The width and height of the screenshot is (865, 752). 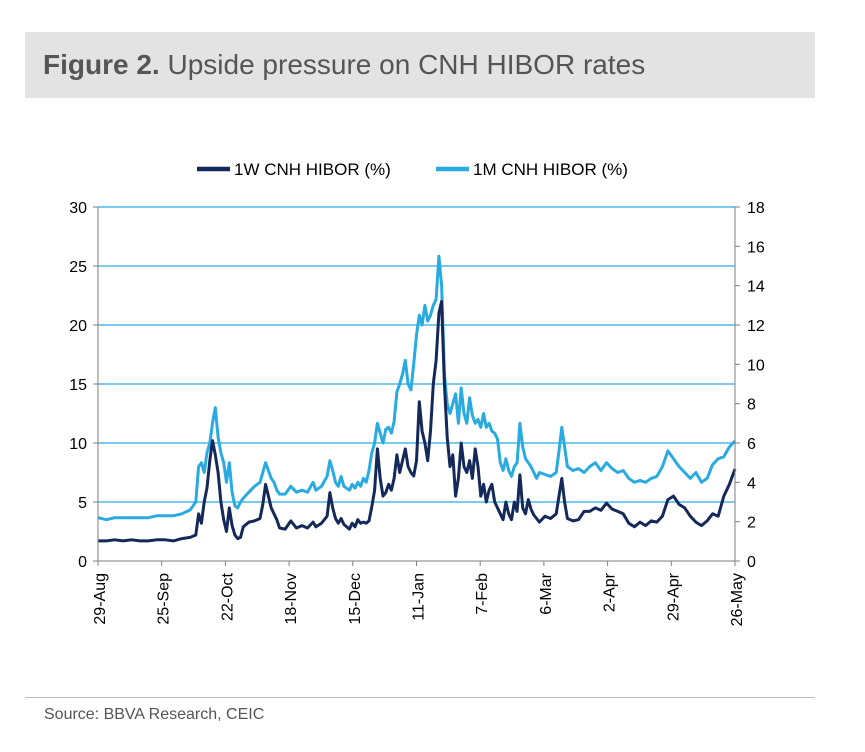 What do you see at coordinates (227, 596) in the screenshot?
I see `x-tick-label: 22-Oct` at bounding box center [227, 596].